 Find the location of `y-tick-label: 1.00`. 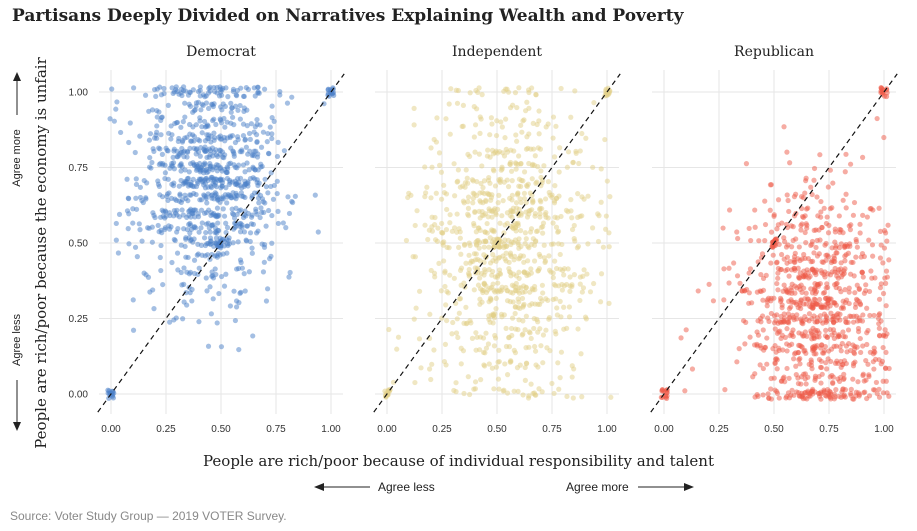

y-tick-label: 1.00 is located at coordinates (79, 93).